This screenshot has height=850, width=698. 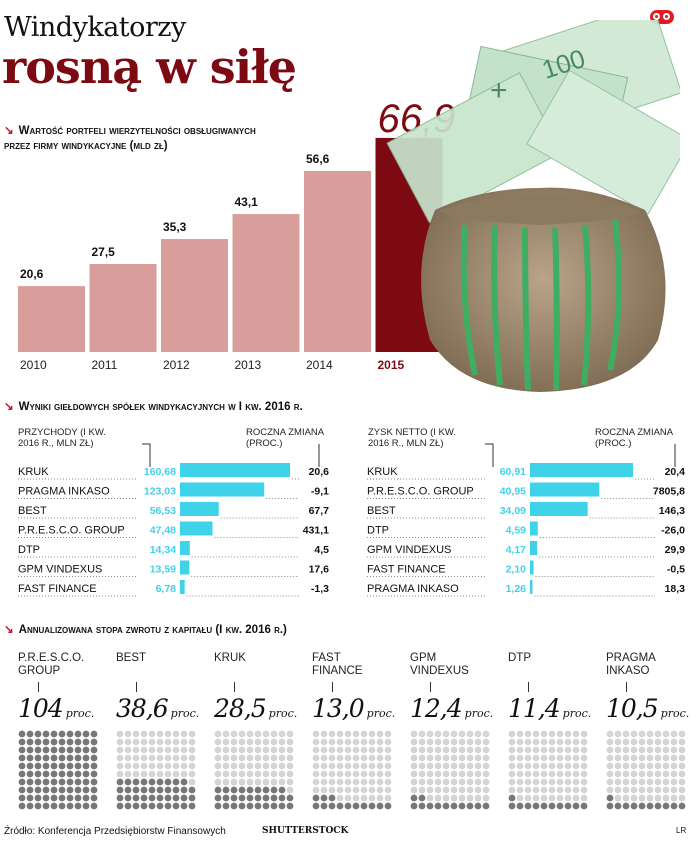 I want to click on company-value-bar, so click(x=565, y=489).